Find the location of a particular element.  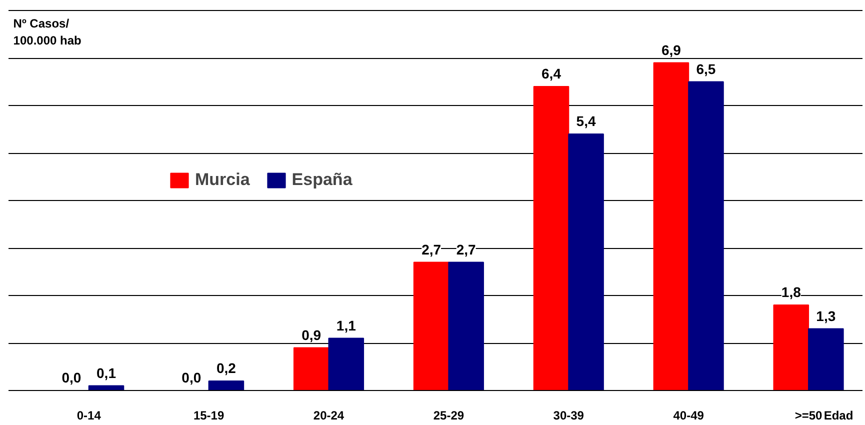

legend-label: Murcia is located at coordinates (222, 180).